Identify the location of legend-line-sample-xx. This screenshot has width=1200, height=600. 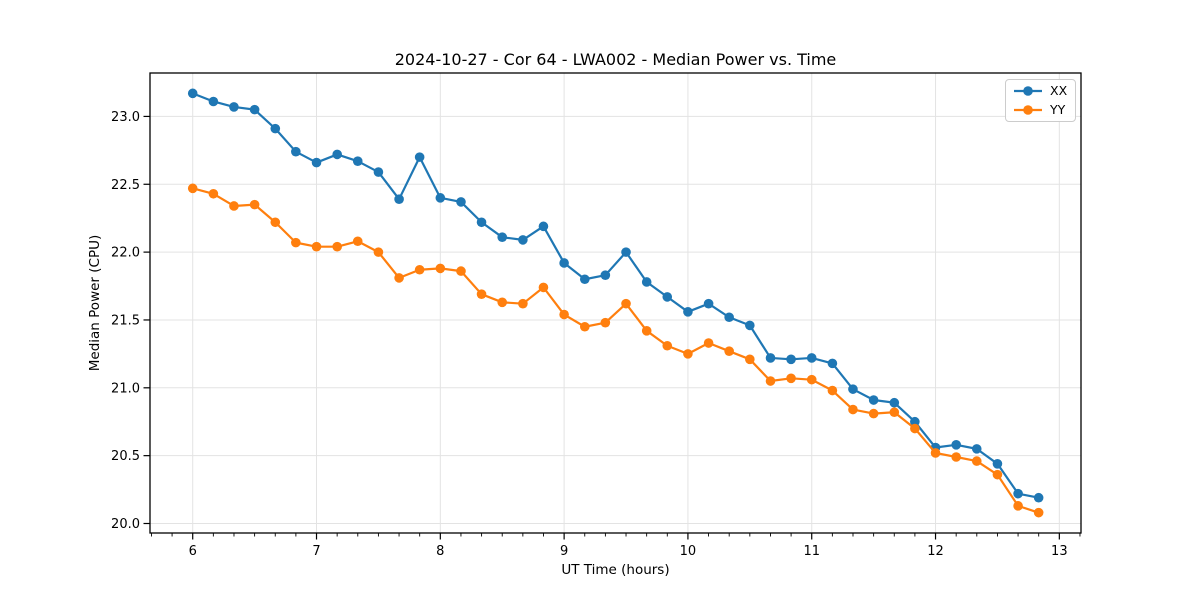
(1028, 91).